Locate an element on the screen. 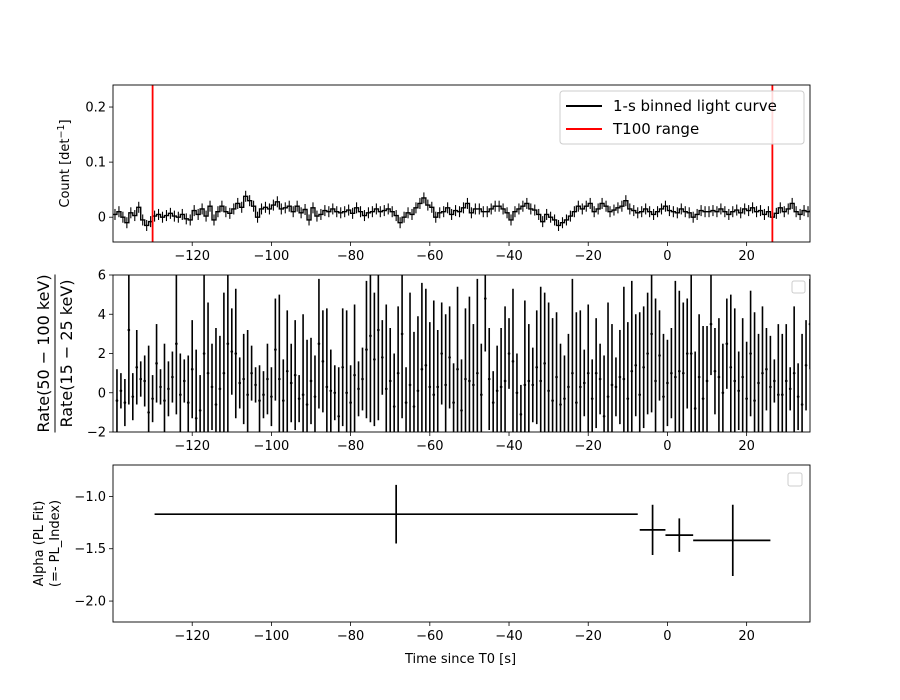 Image resolution: width=900 pixels, height=700 pixels. y-tick-label: 0 is located at coordinates (102, 218).